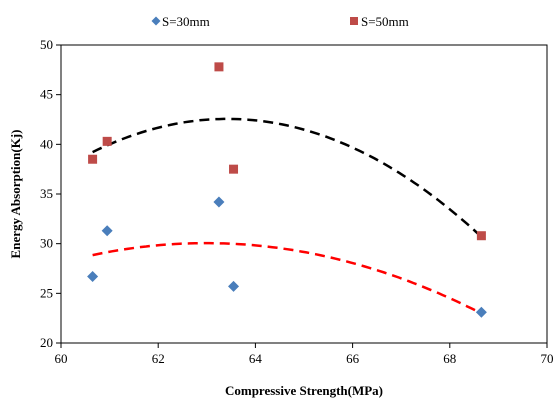  I want to click on legend-item-s50: S=50mm, so click(379, 21).